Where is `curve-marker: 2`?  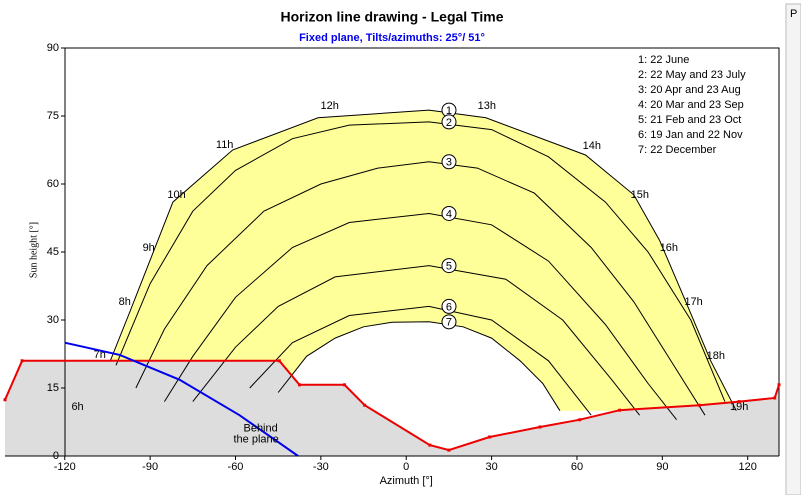
curve-marker: 2 is located at coordinates (449, 122).